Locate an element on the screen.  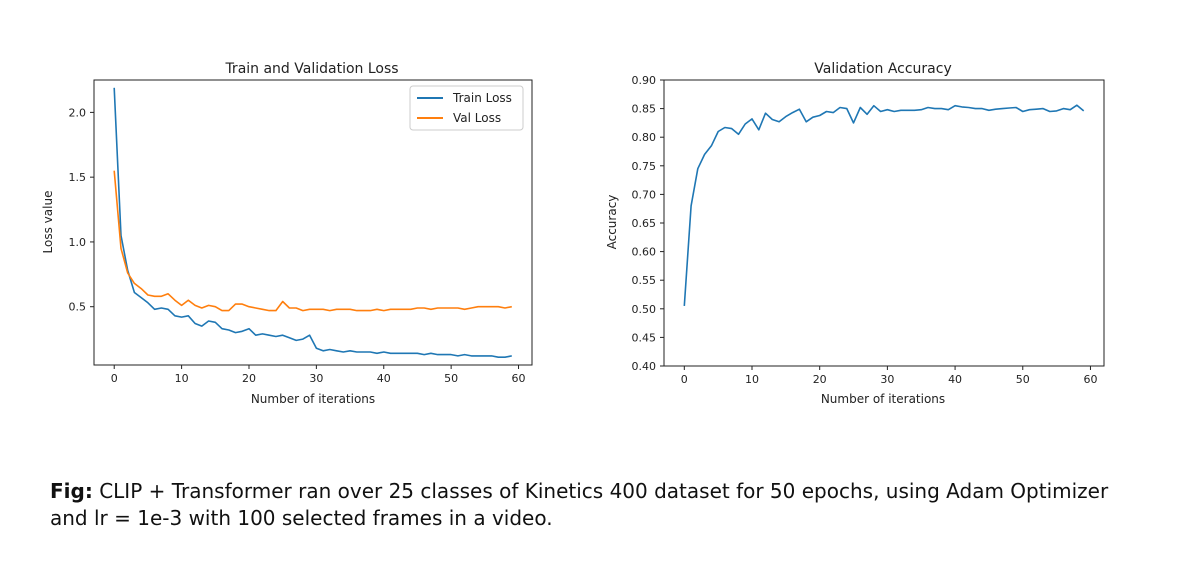
loss-x-tick-label: 20 is located at coordinates (249, 378).